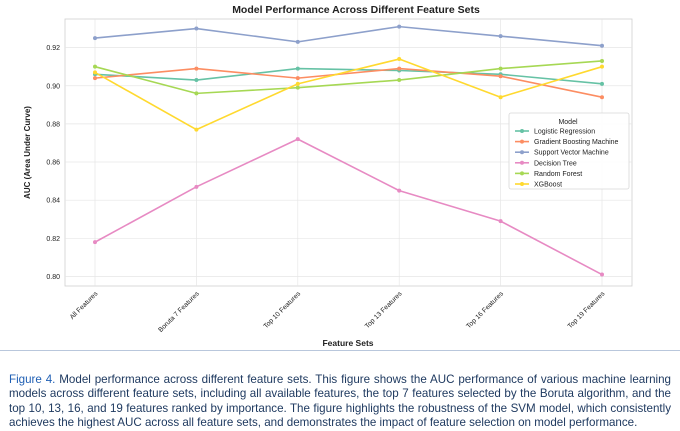 The width and height of the screenshot is (680, 431). I want to click on series-gradient-boosting-machine, so click(348, 83).